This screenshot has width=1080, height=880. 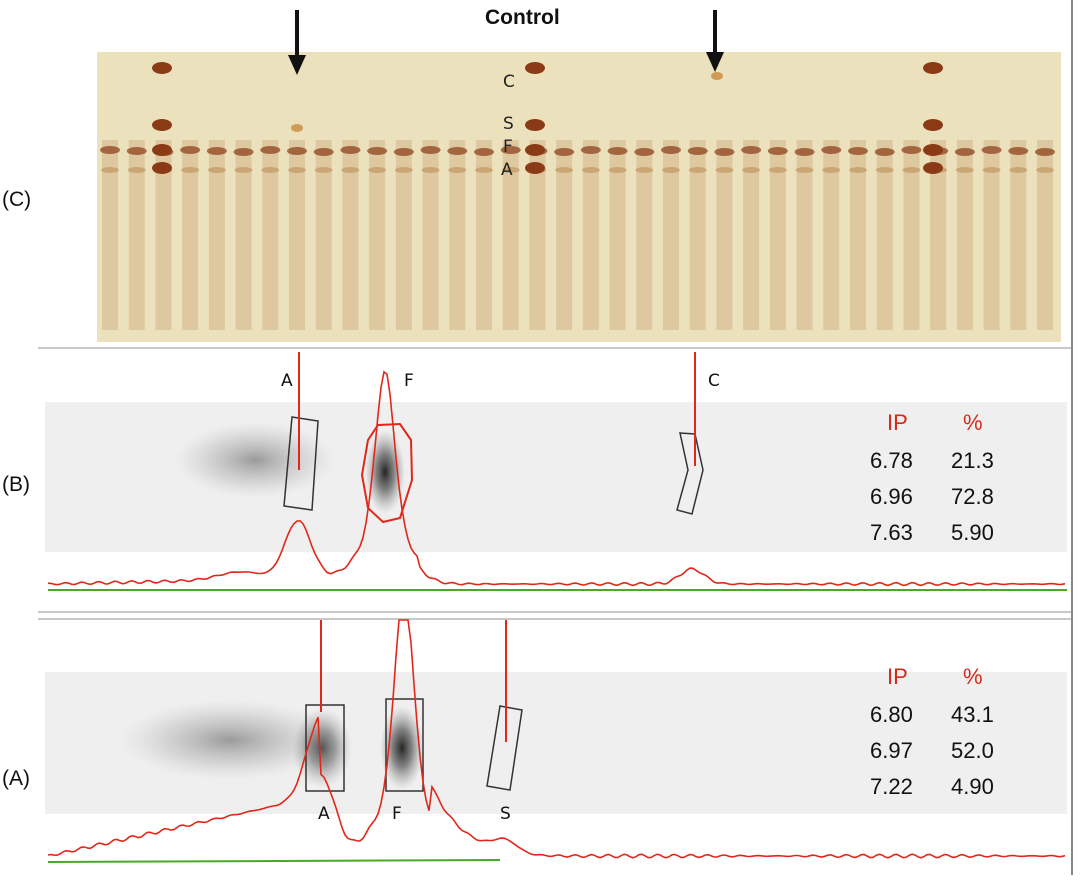 I want to click on table-cell-ip: 6.96, so click(x=891, y=496).